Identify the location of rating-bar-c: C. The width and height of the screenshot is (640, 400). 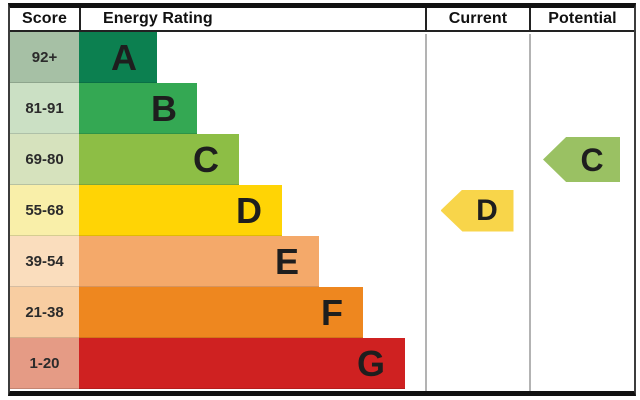
(159, 159).